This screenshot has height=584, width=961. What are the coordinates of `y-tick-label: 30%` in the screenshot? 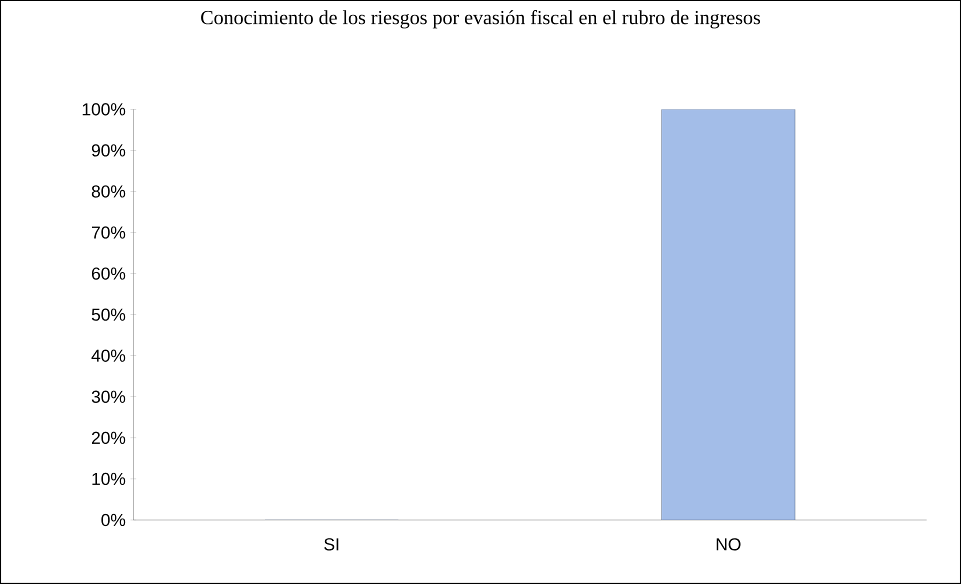 It's located at (109, 396).